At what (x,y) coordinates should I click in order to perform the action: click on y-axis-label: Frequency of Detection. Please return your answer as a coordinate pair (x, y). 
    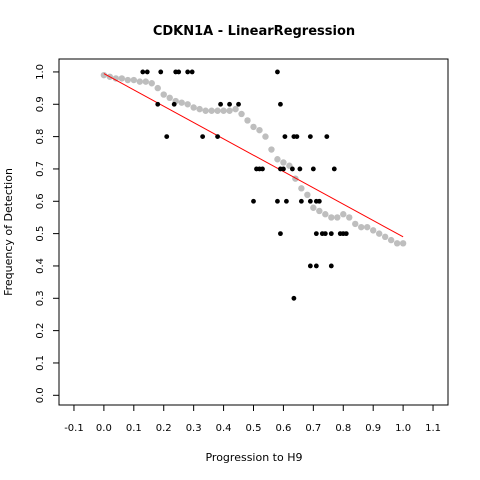
    Looking at the image, I should click on (8, 232).